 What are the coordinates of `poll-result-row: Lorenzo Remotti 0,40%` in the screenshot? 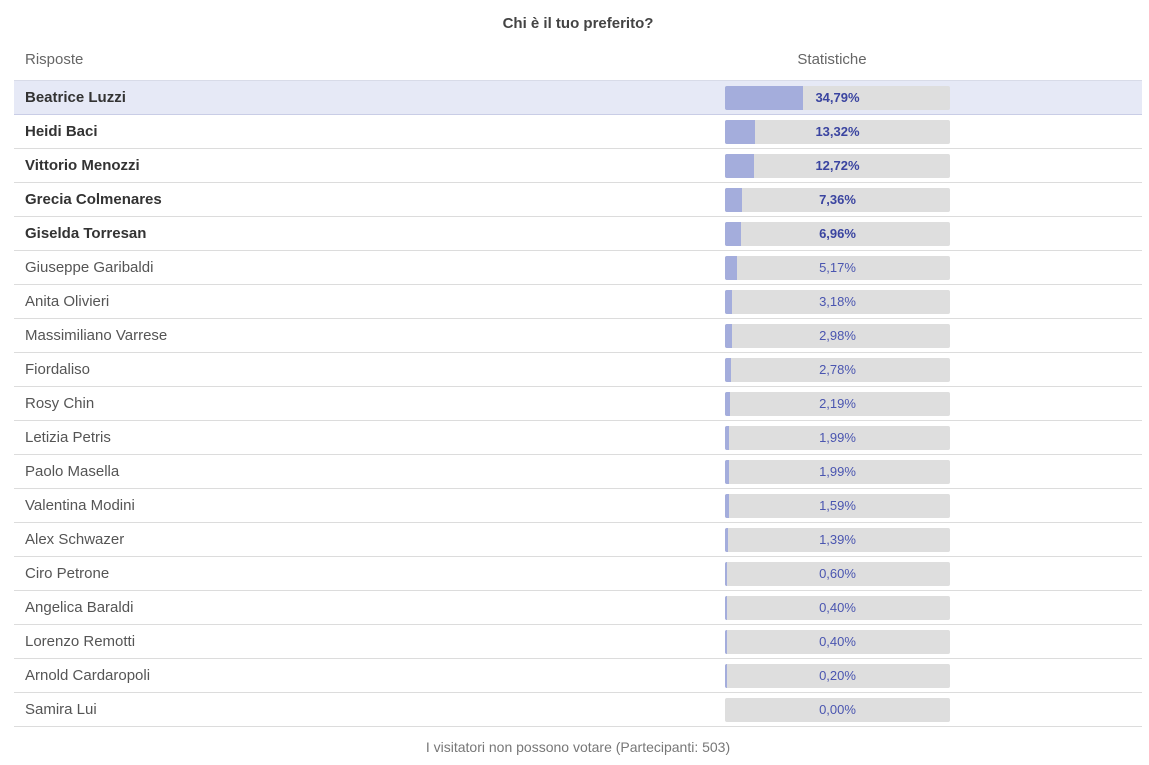 It's located at (578, 642).